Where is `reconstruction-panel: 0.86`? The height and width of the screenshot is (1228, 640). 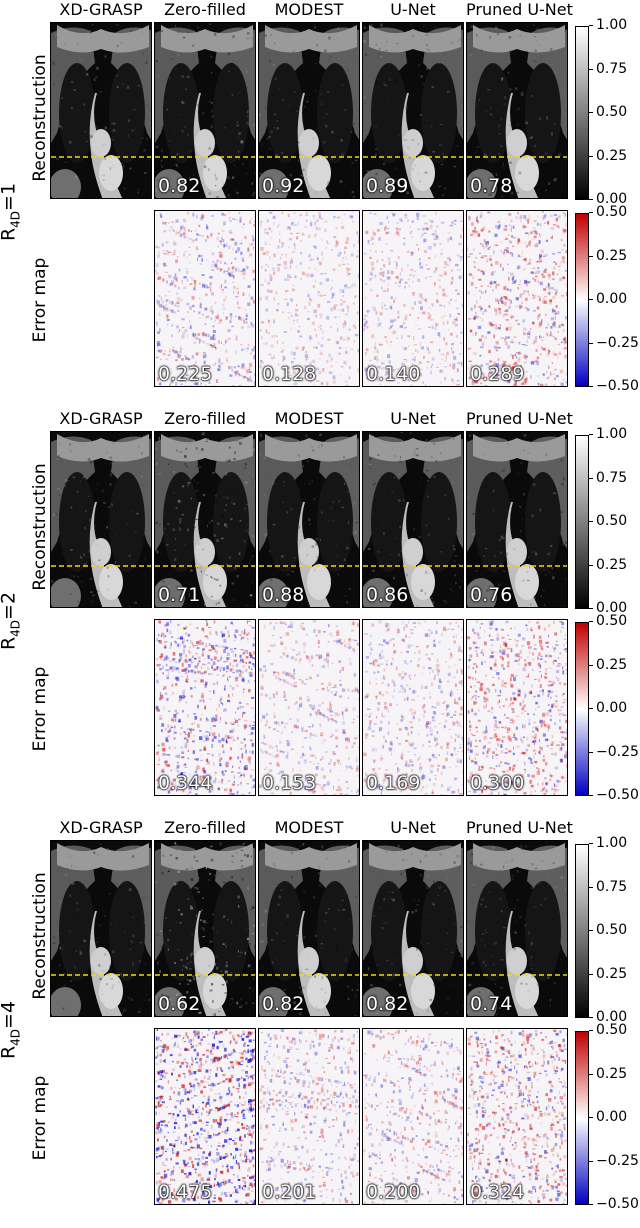 reconstruction-panel: 0.86 is located at coordinates (413, 519).